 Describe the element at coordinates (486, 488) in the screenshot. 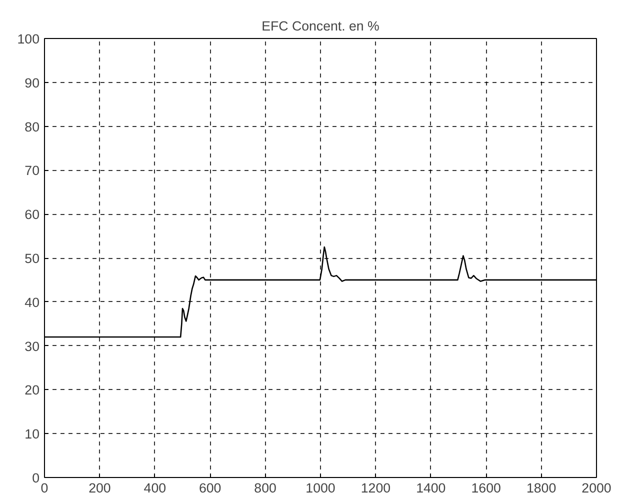

I see `x-tick-label: 1600` at that location.